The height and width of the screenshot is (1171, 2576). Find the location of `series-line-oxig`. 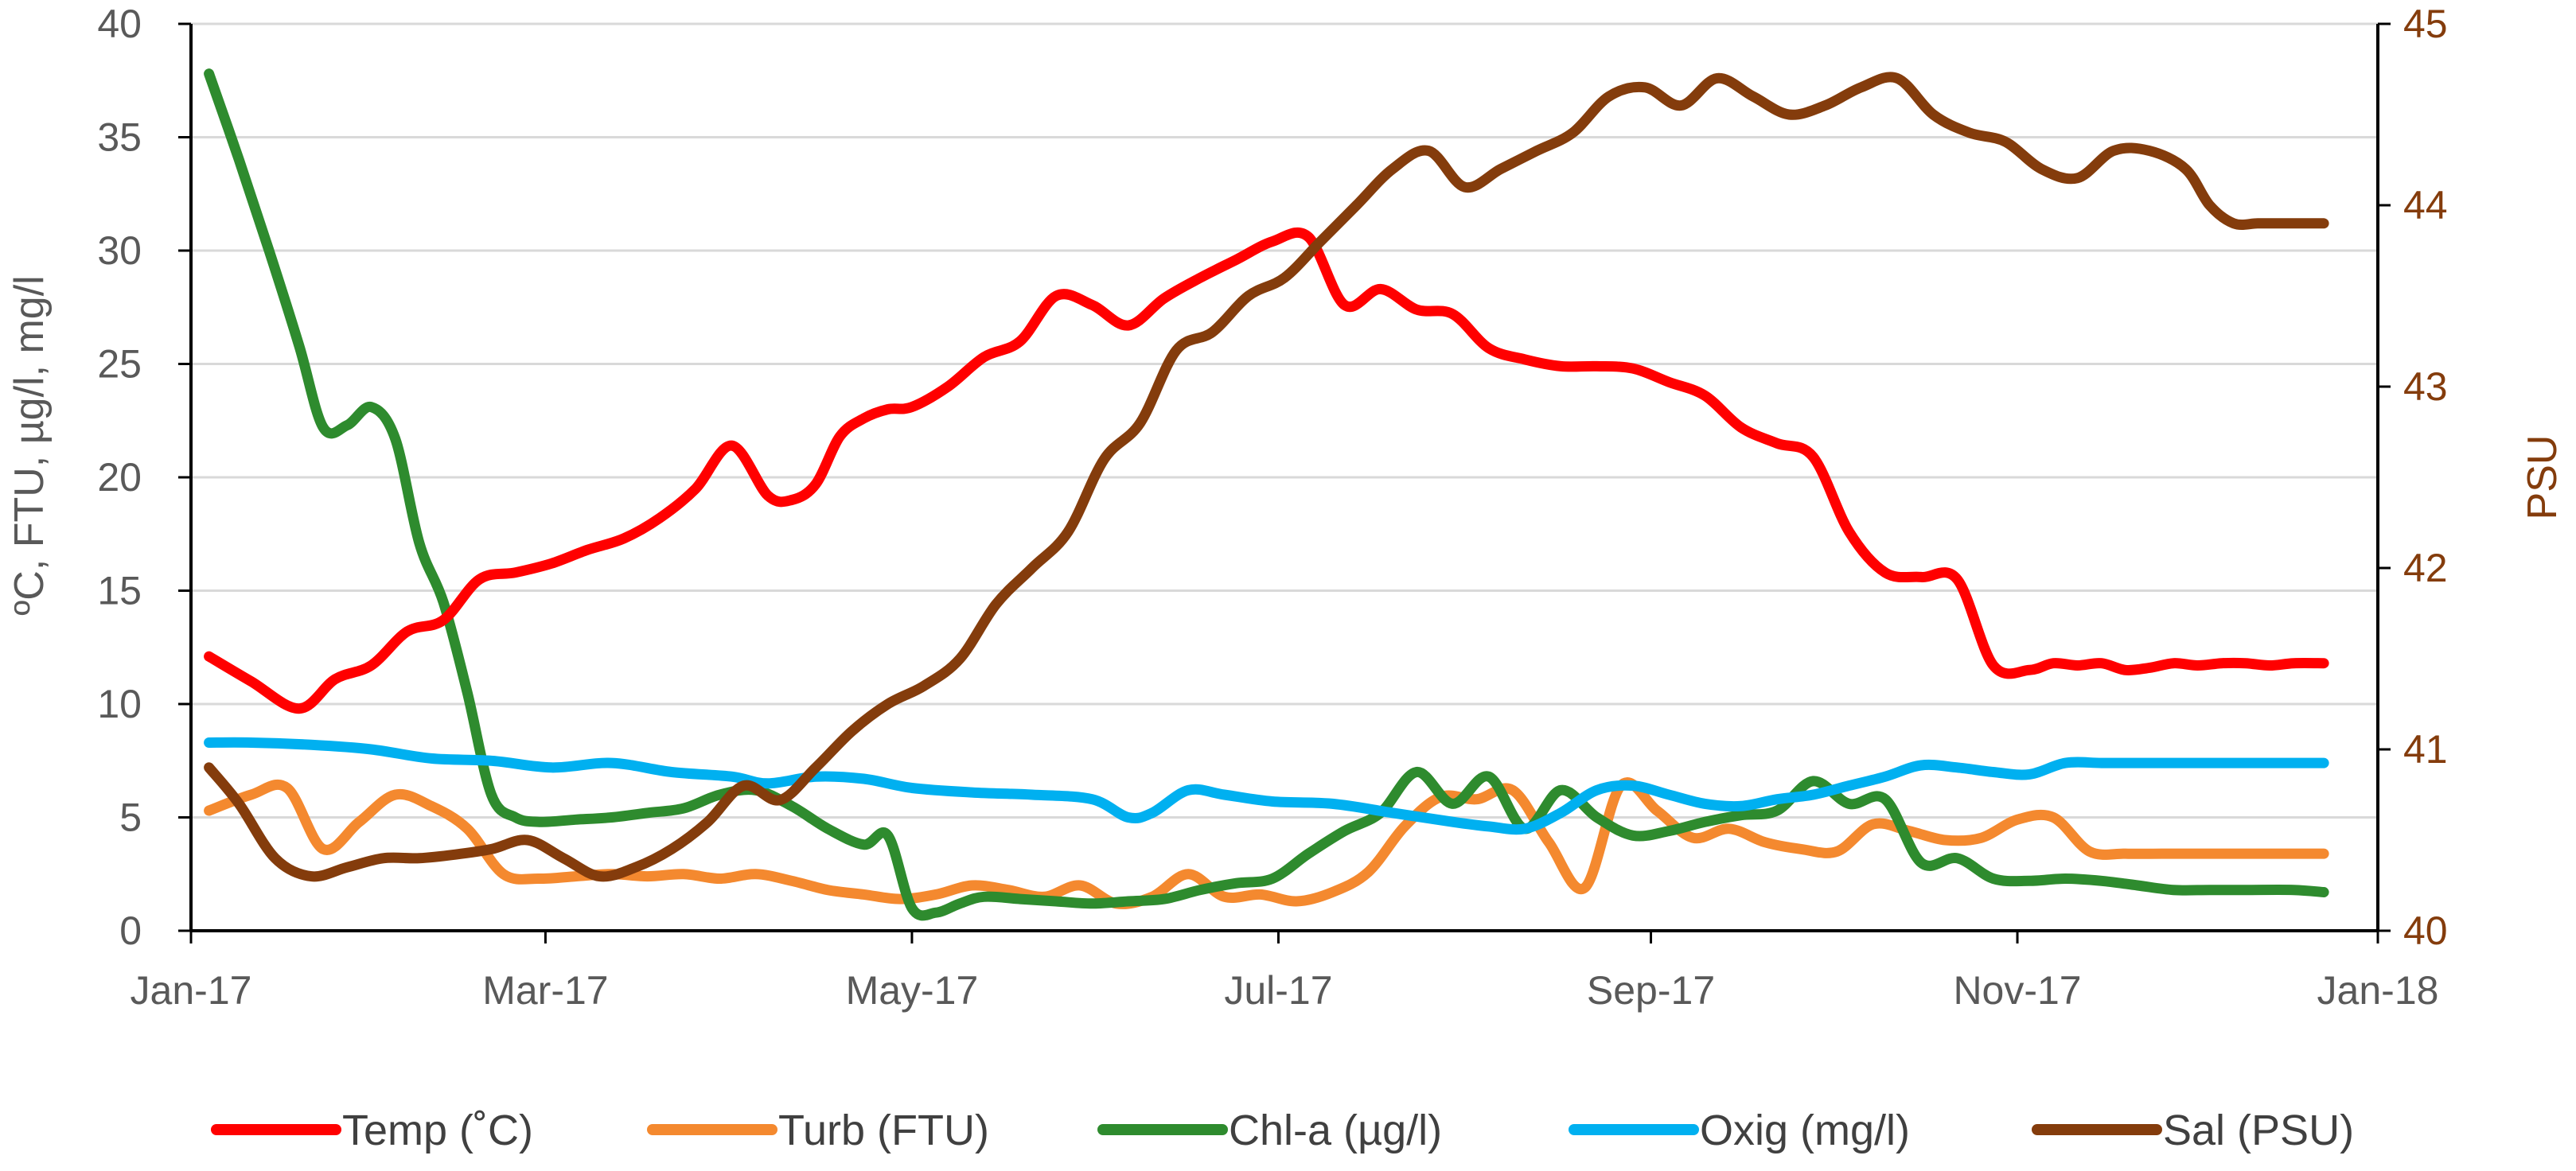

series-line-oxig is located at coordinates (1266, 786).